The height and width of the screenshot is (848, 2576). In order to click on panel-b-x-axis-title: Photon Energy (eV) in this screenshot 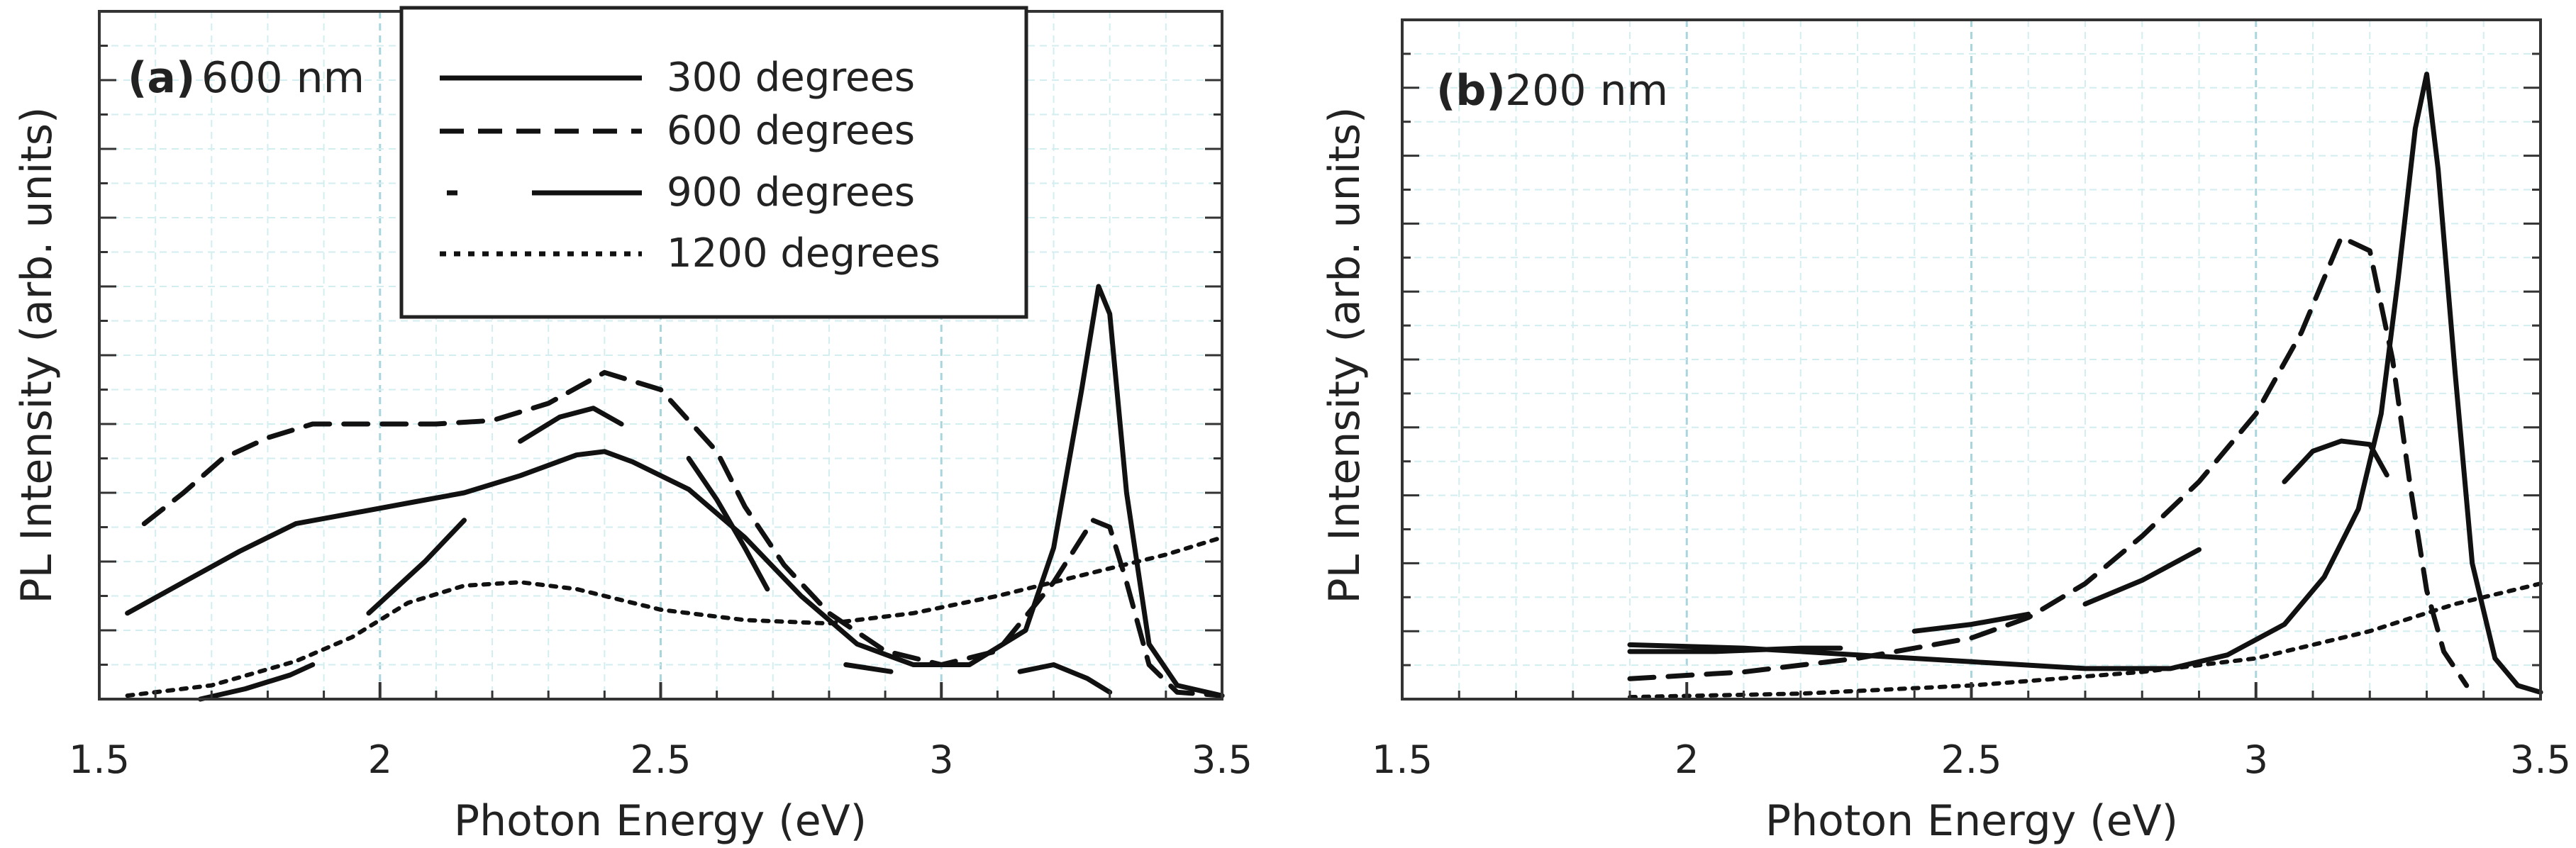, I will do `click(1972, 821)`.